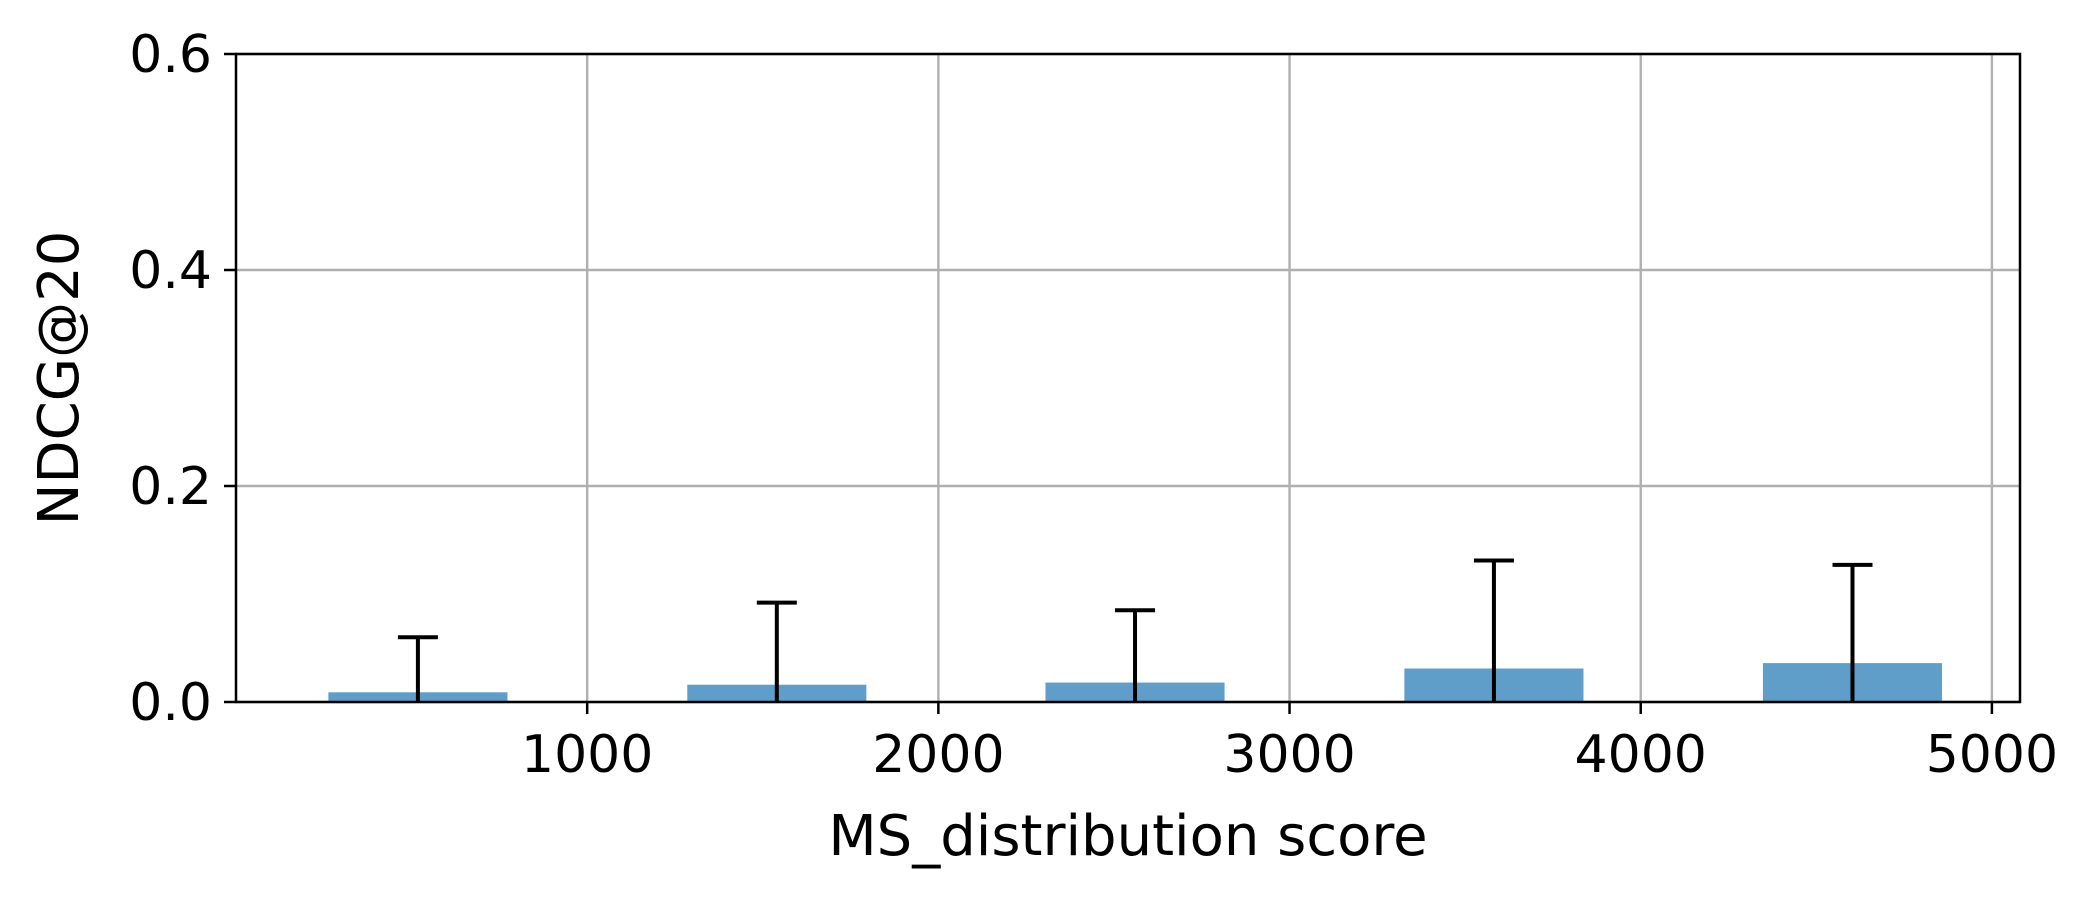 The height and width of the screenshot is (899, 2099). What do you see at coordinates (1992, 755) in the screenshot?
I see `x-tick-label: 5000` at bounding box center [1992, 755].